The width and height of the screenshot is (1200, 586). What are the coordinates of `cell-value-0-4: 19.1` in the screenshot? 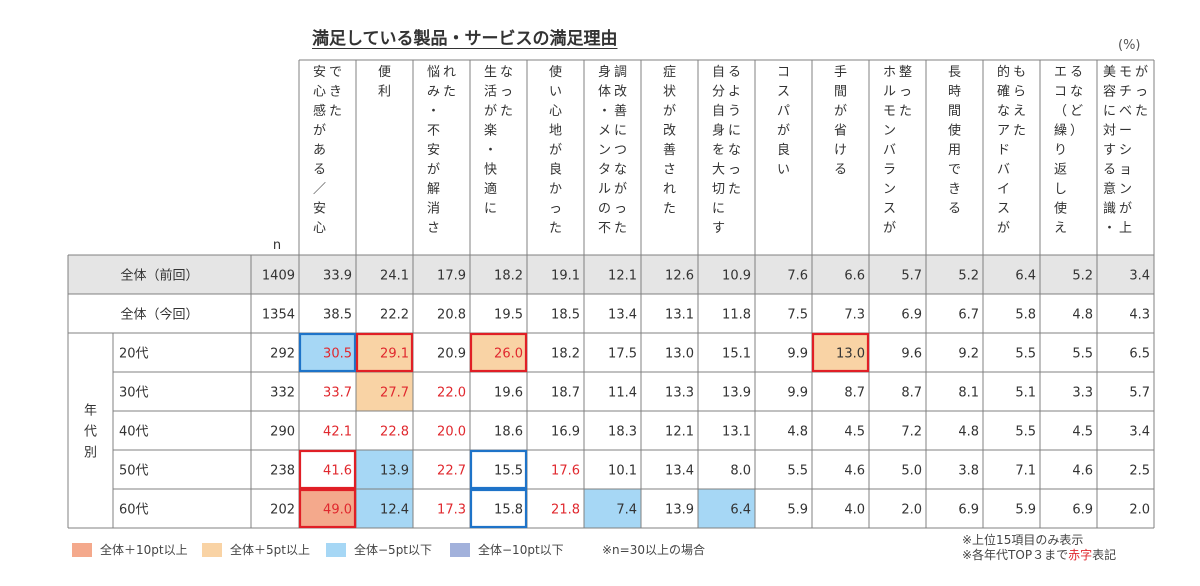 It's located at (565, 276).